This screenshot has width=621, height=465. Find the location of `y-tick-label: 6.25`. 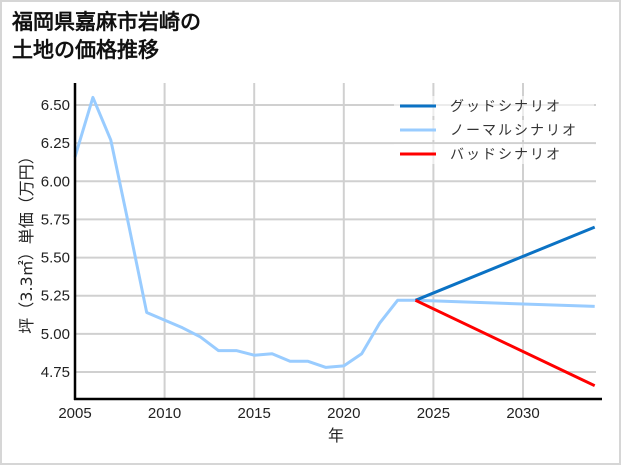

y-tick-label: 6.25 is located at coordinates (55, 143).